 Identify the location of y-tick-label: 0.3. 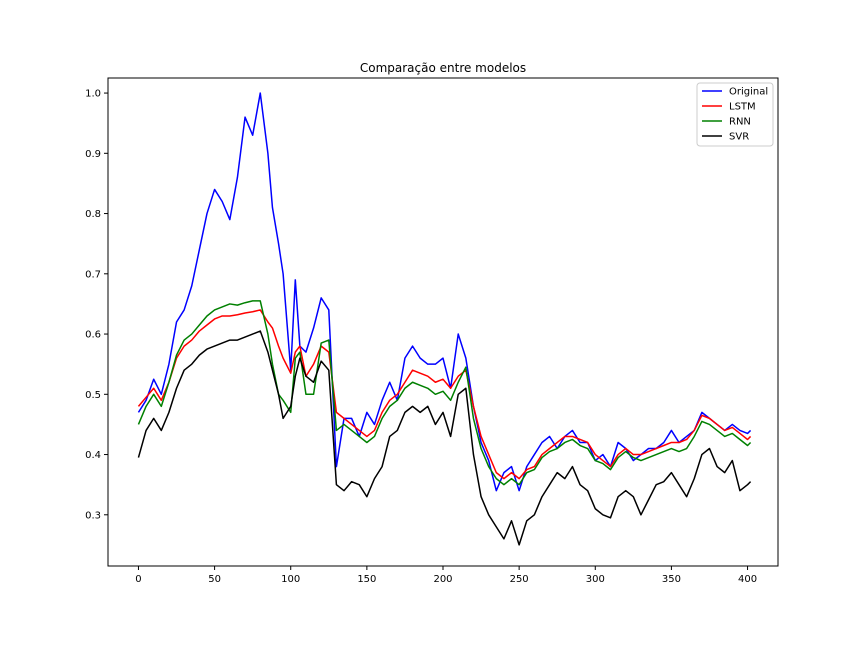
(93, 515).